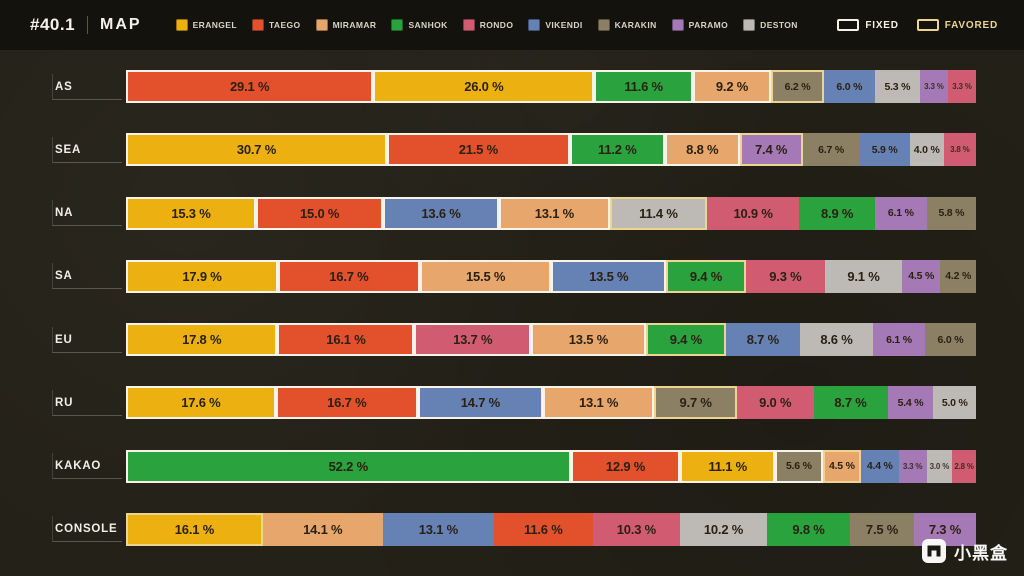 This screenshot has height=576, width=1024. I want to click on legend-item-miramar: MIRAMAR, so click(346, 25).